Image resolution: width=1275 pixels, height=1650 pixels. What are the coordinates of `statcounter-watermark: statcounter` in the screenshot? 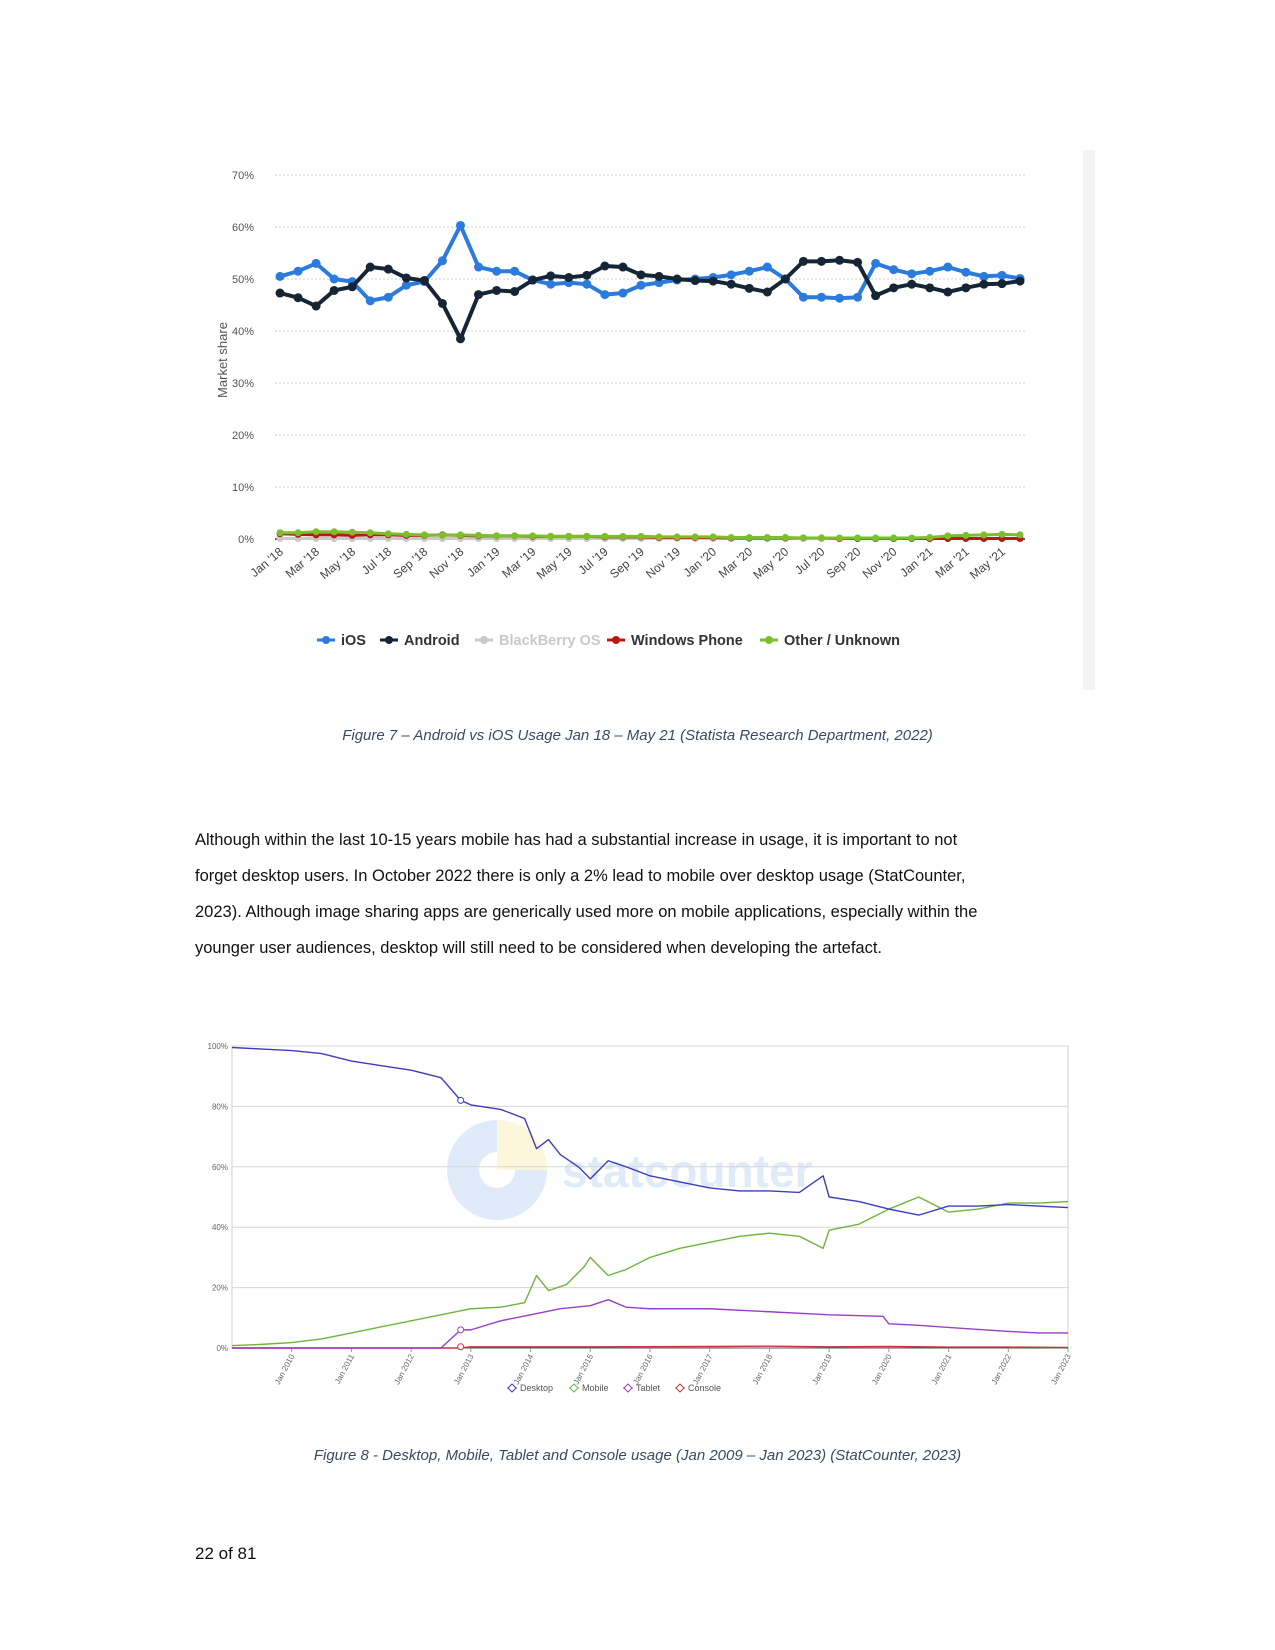 It's located at (630, 1170).